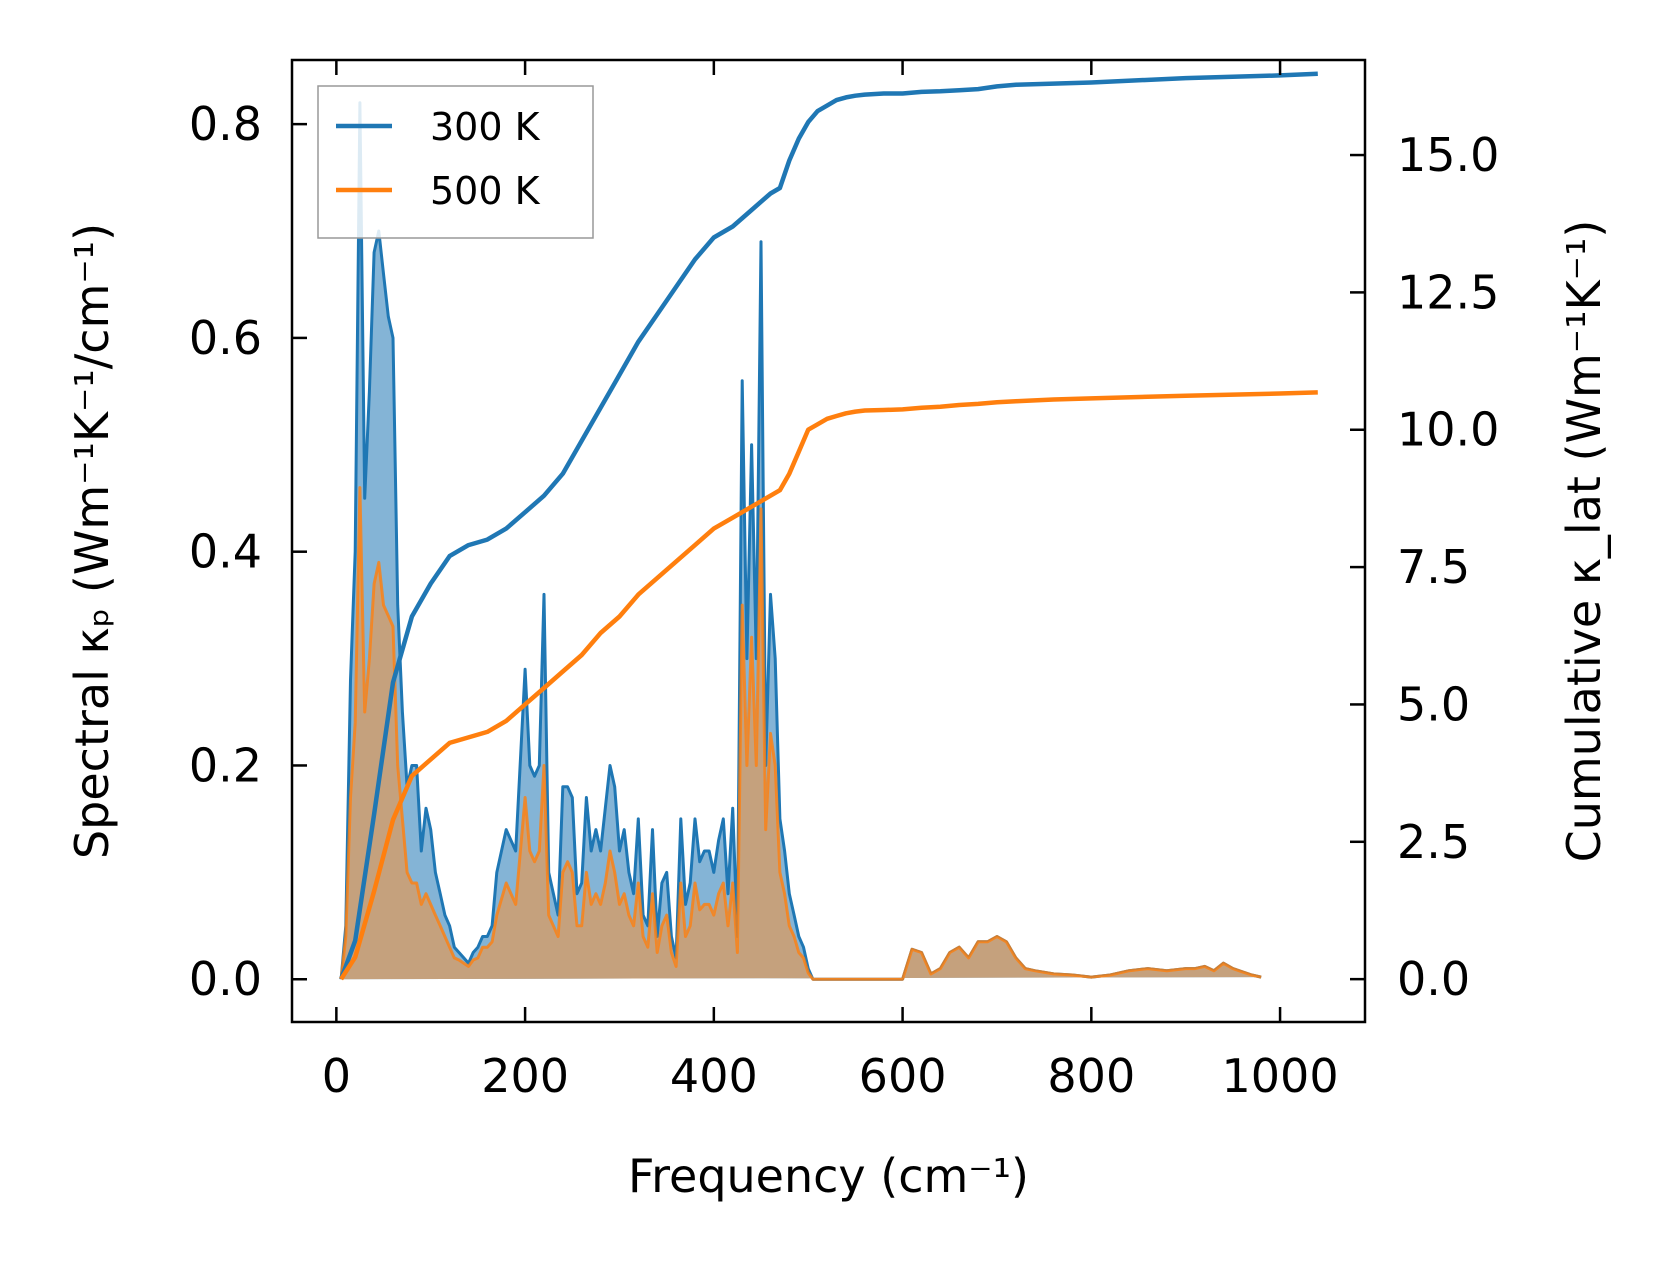 The width and height of the screenshot is (1679, 1264). What do you see at coordinates (1448, 430) in the screenshot?
I see `y-right-tick-label: 10.0` at bounding box center [1448, 430].